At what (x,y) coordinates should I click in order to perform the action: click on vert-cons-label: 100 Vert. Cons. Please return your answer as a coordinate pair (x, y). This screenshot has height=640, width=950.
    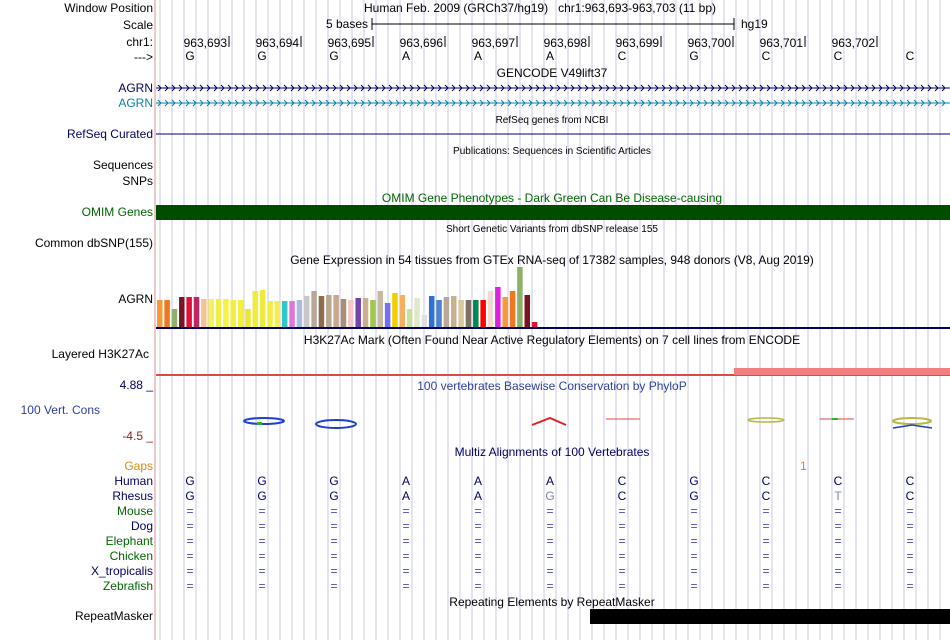
    Looking at the image, I should click on (60, 410).